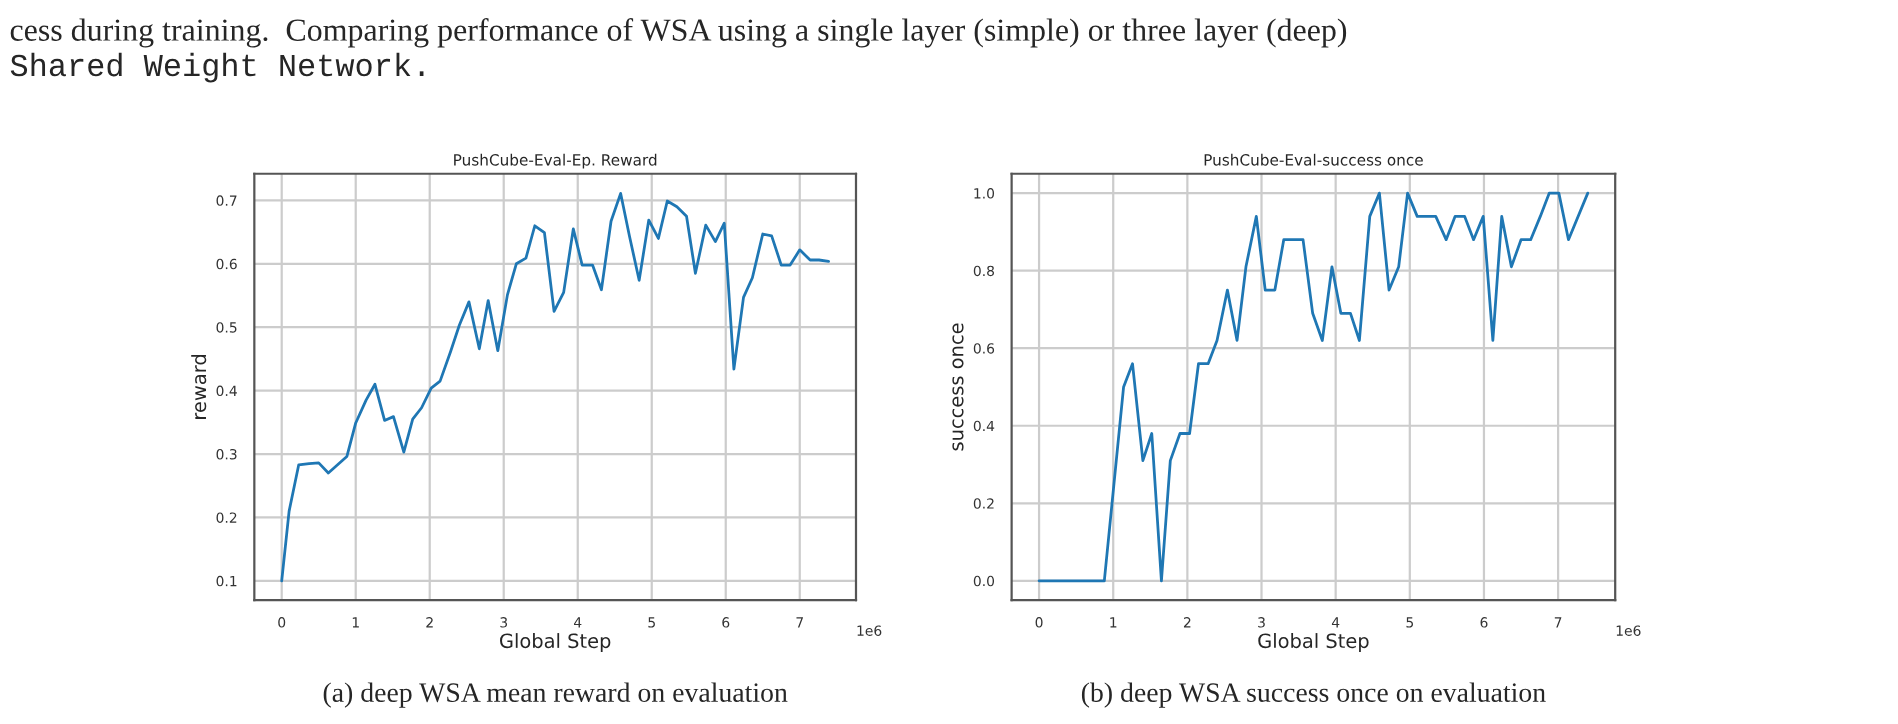  Describe the element at coordinates (555, 695) in the screenshot. I see `text: (a) deep WSA mean reward on evaluation` at that location.